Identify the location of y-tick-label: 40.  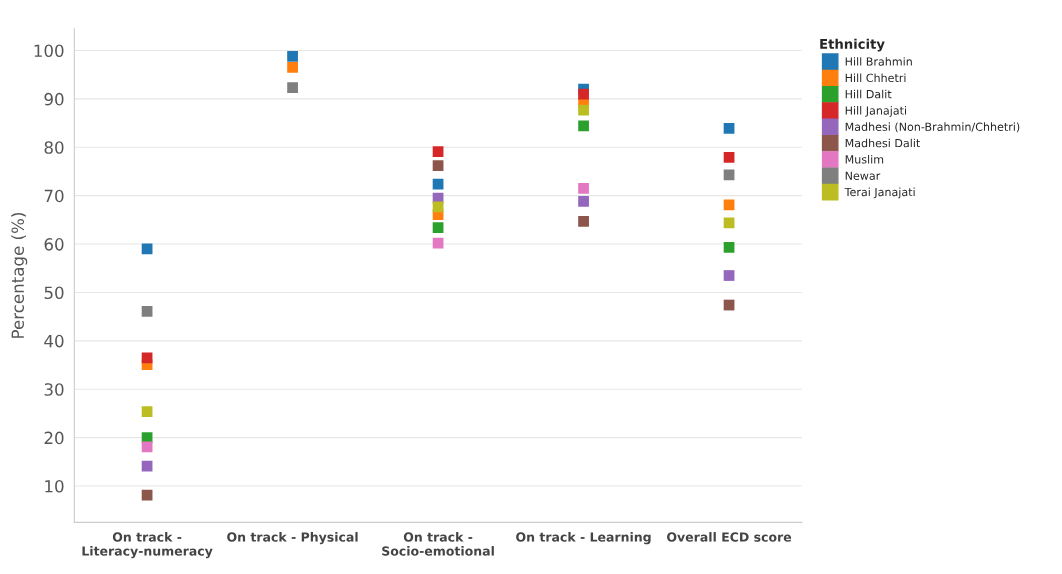
(54, 341).